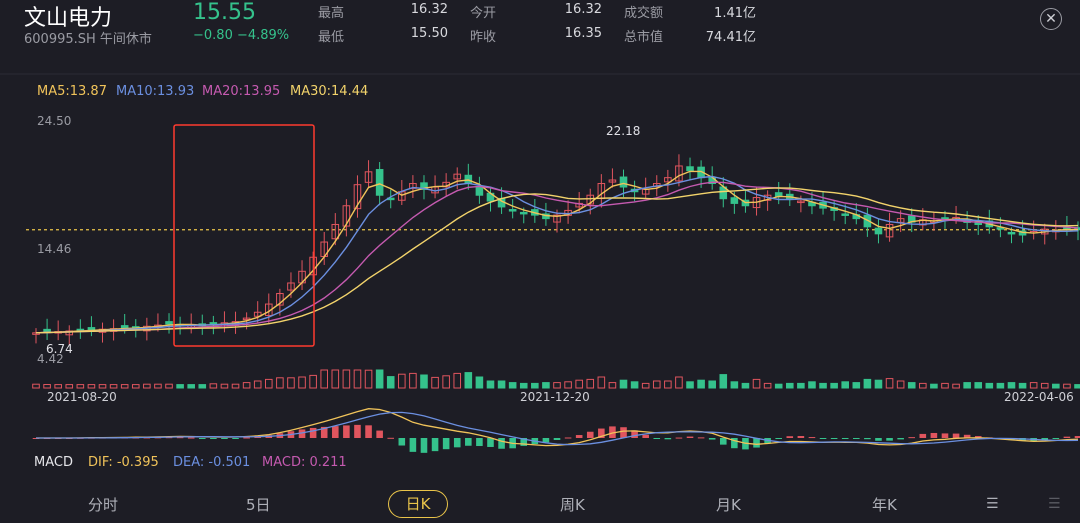  What do you see at coordinates (429, 9) in the screenshot?
I see `stat-value-high: 16.32` at bounding box center [429, 9].